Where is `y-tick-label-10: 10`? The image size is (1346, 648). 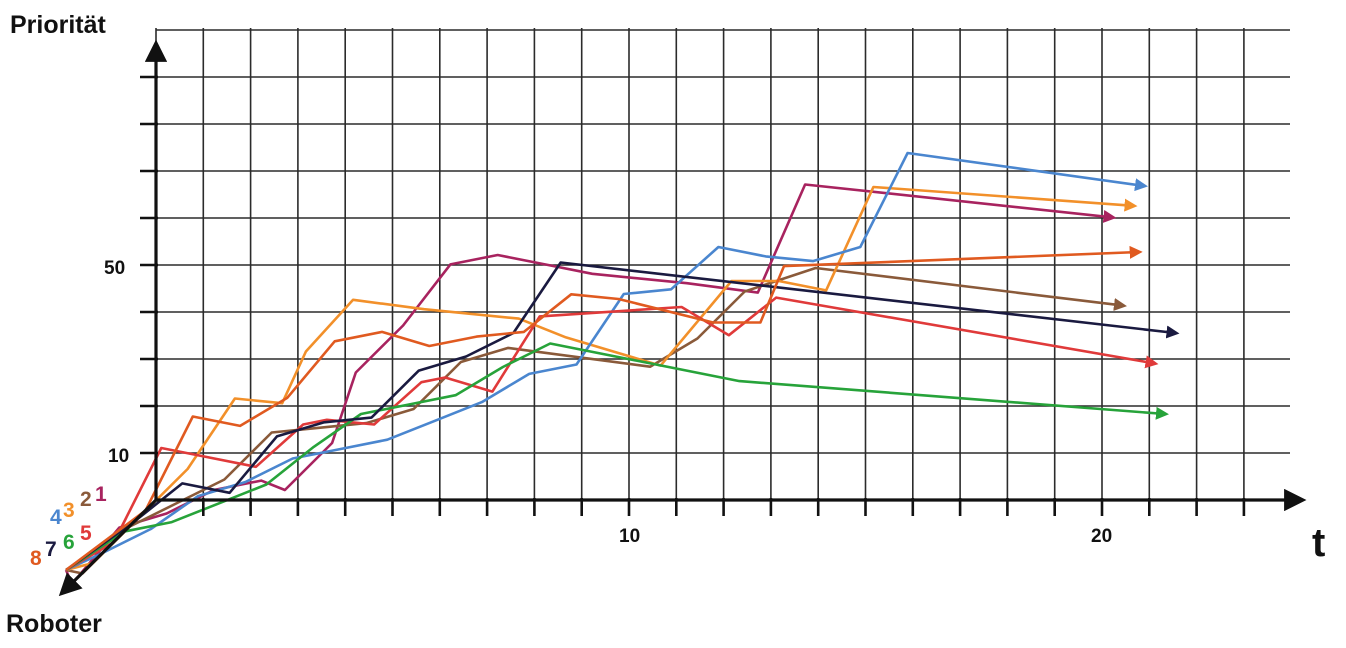 y-tick-label-10: 10 is located at coordinates (118, 456).